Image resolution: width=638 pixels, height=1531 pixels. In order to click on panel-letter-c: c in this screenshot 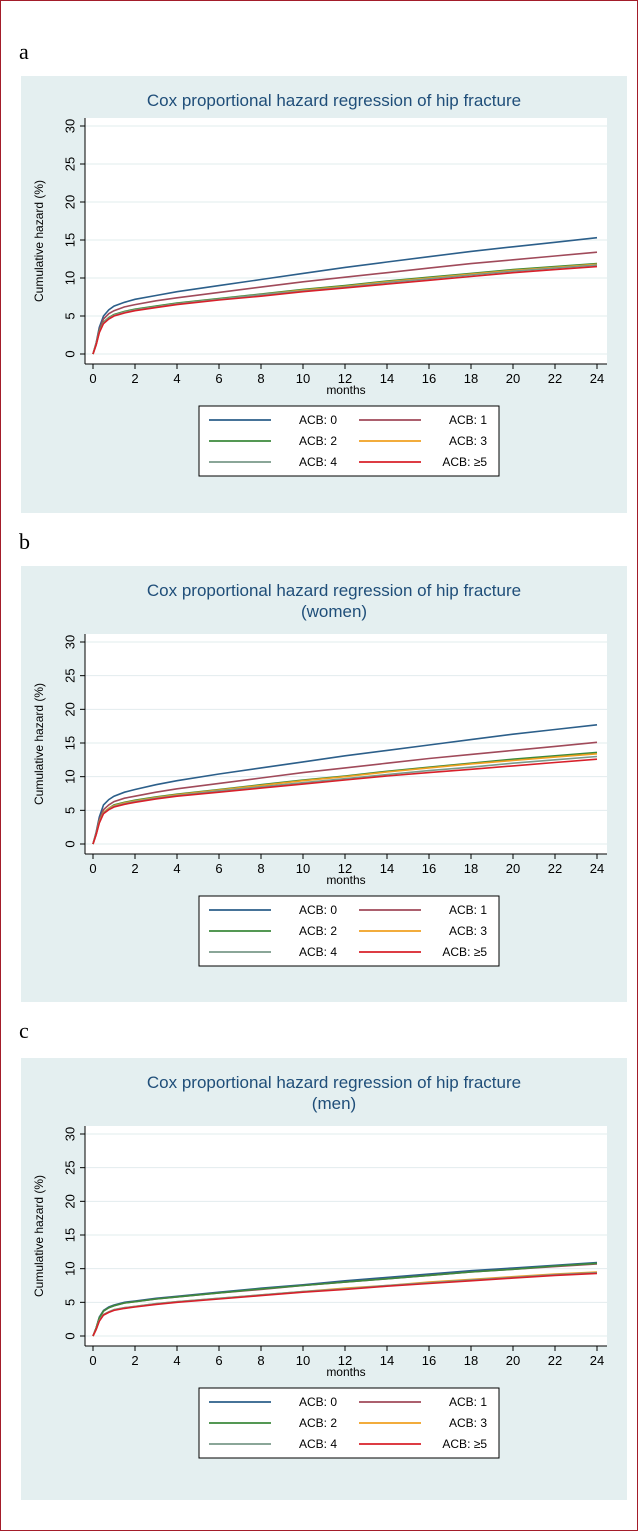, I will do `click(24, 1030)`.